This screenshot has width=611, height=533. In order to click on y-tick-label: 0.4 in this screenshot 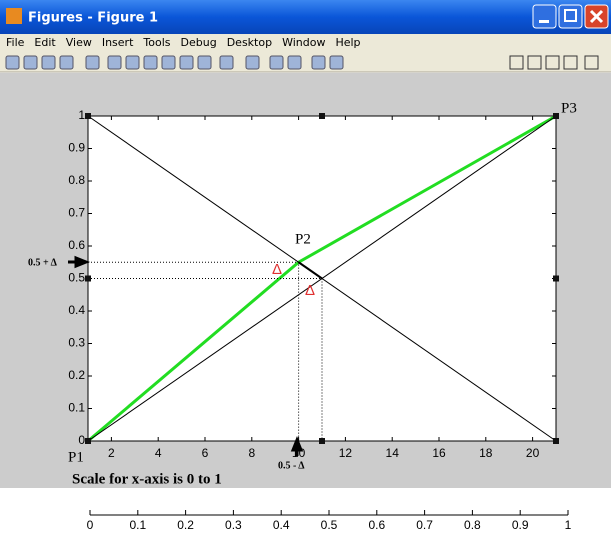, I will do `click(76, 310)`.